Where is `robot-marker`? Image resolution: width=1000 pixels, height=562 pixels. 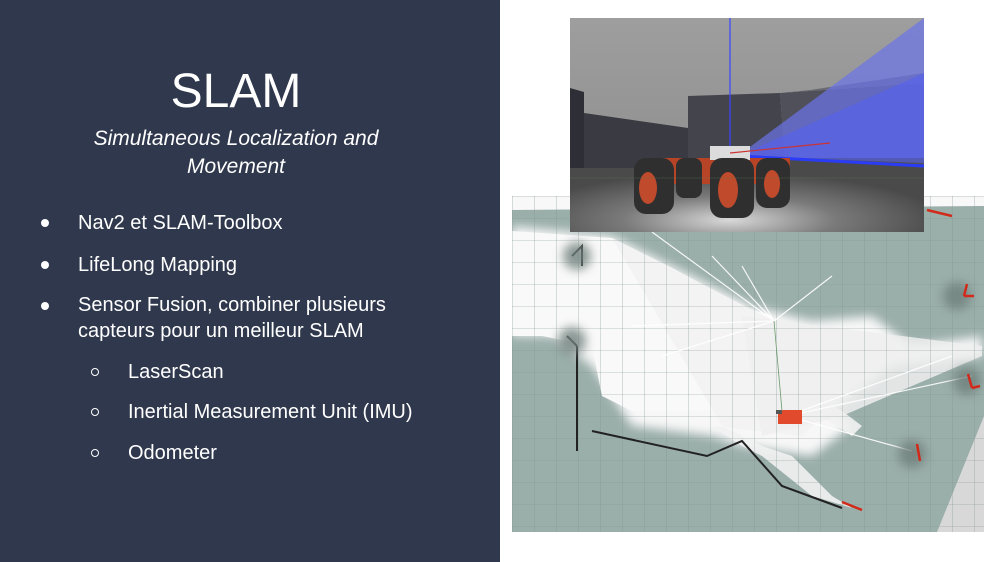 robot-marker is located at coordinates (790, 417).